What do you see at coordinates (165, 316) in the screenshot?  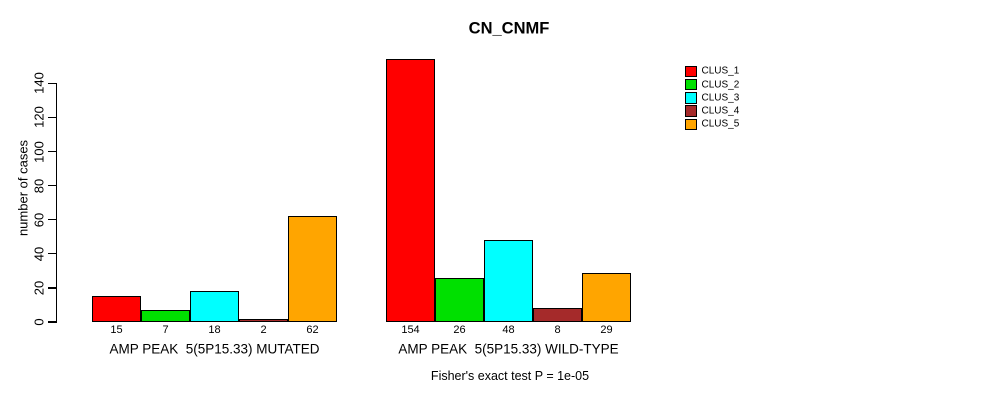 I see `bar-clus_2-group1` at bounding box center [165, 316].